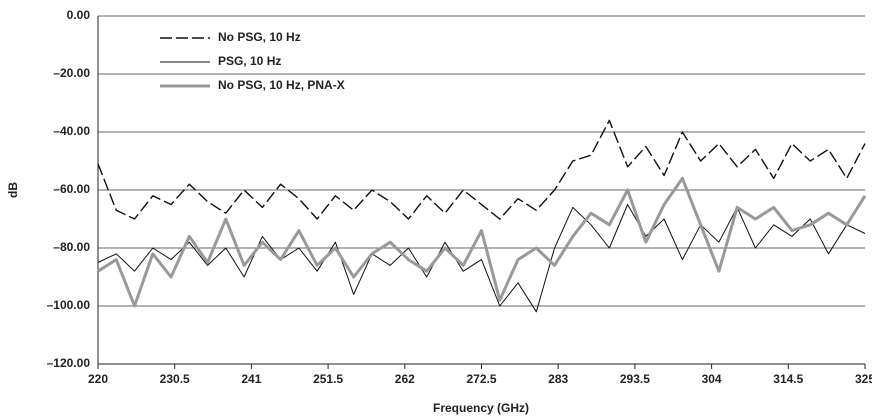 This screenshot has height=419, width=872. Describe the element at coordinates (481, 379) in the screenshot. I see `x-tick-label: 272.5` at that location.